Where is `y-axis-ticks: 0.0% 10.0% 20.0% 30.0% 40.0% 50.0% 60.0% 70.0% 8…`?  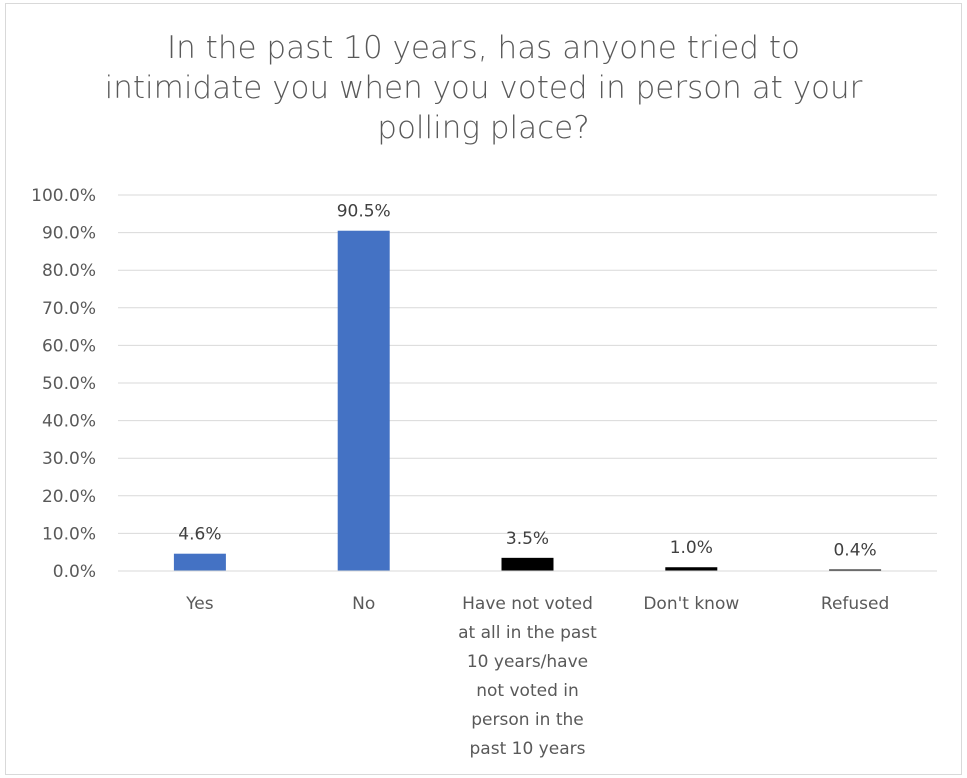 y-axis-ticks: 0.0% 10.0% 20.0% 30.0% 40.0% 50.0% 60.0% 70.0% 8… is located at coordinates (63, 384).